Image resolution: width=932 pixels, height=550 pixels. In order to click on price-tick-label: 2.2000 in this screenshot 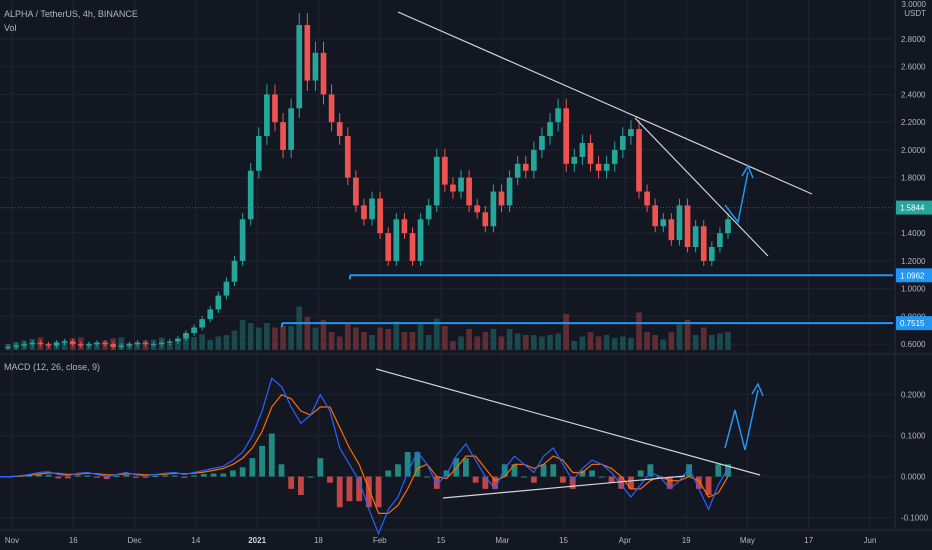, I will do `click(913, 122)`.